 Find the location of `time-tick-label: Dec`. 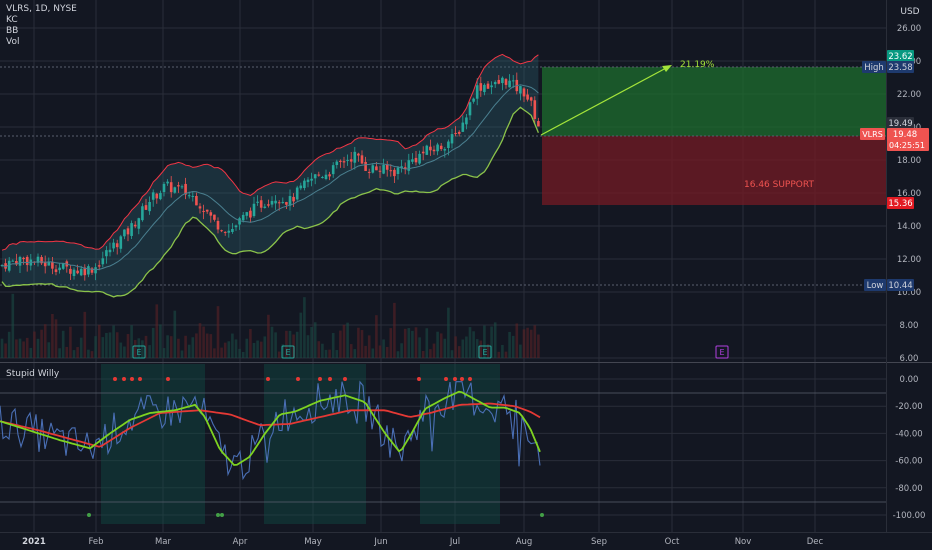

time-tick-label: Dec is located at coordinates (815, 542).